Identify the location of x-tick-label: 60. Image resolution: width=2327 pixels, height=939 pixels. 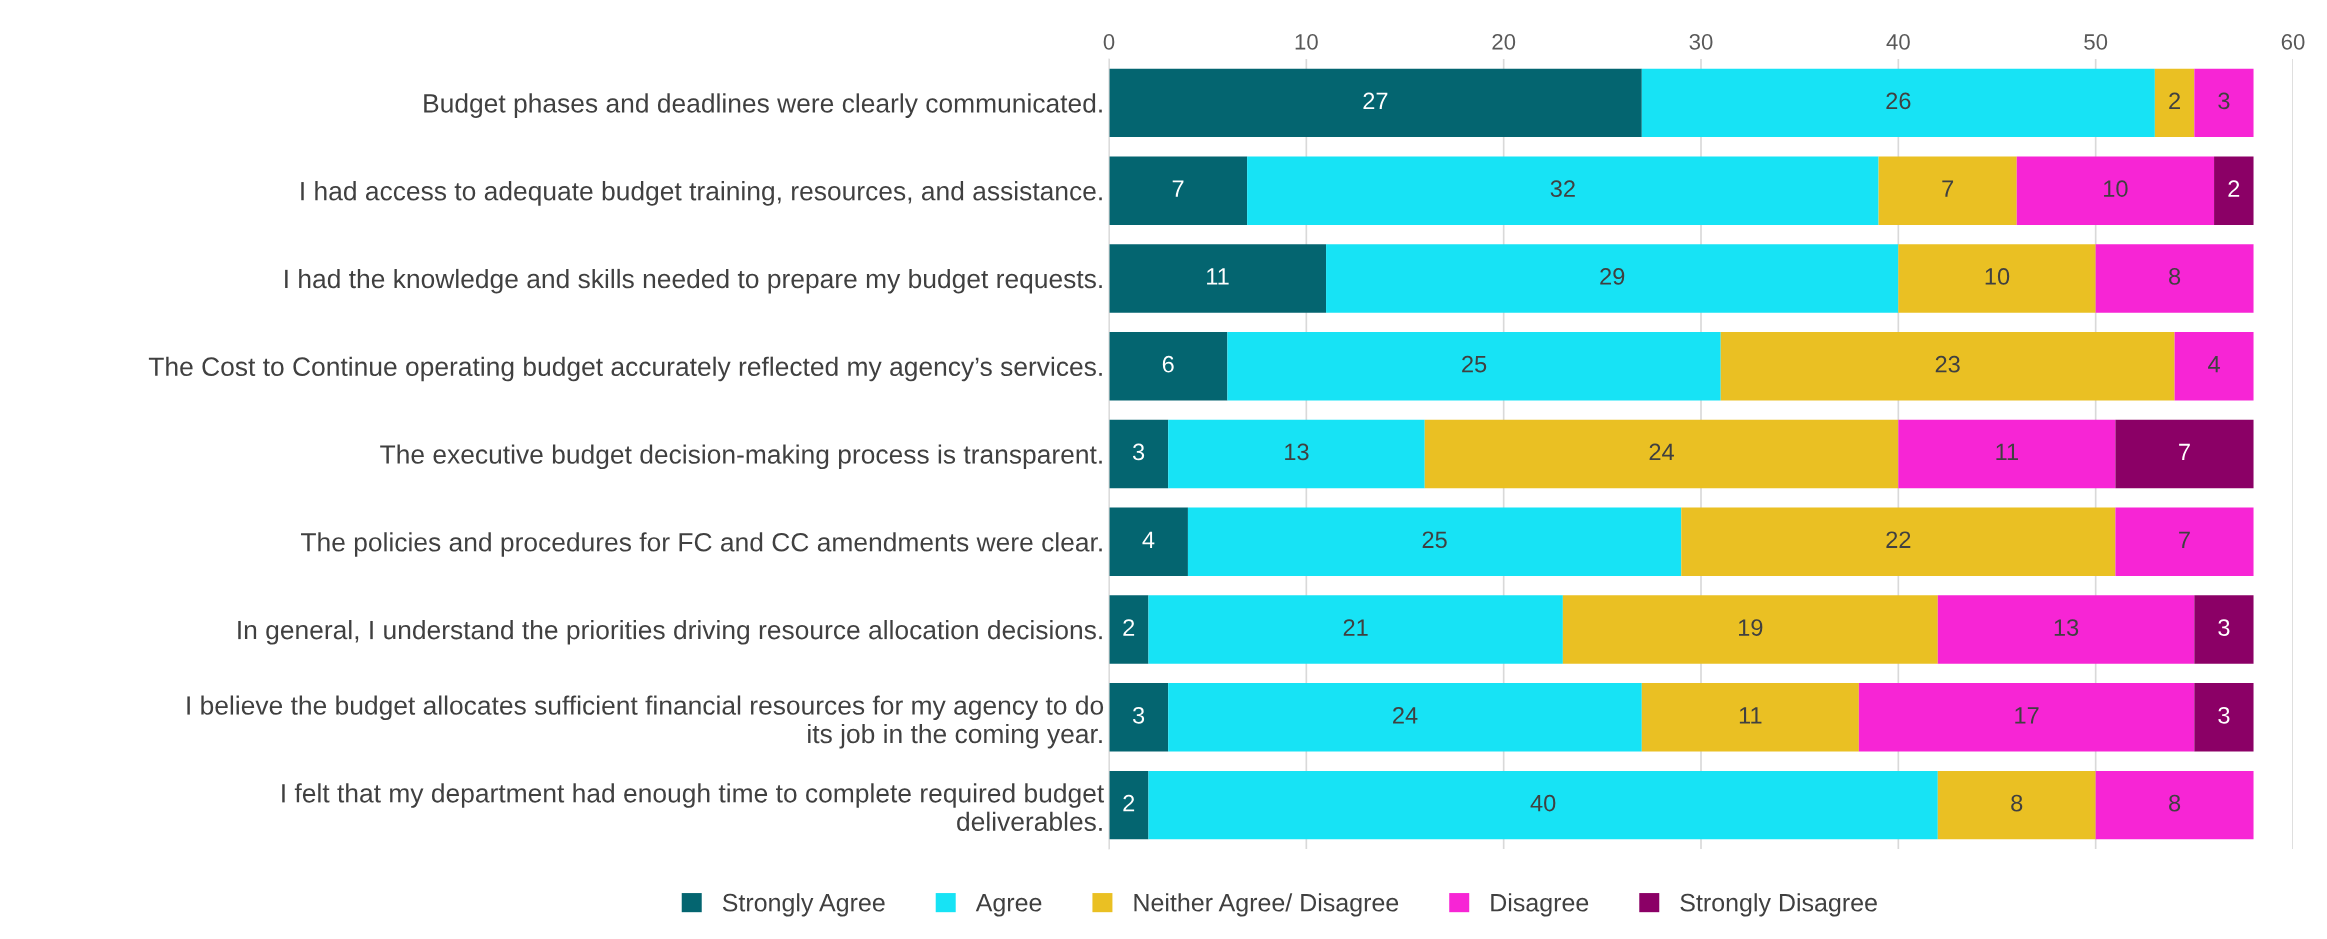
(2293, 42).